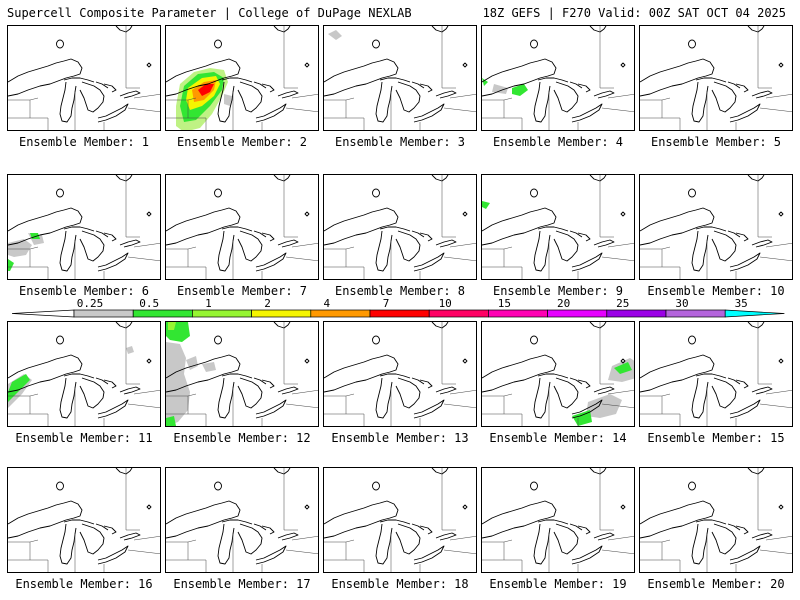  I want to click on member-label: Ensemble Member: 10, so click(716, 291).